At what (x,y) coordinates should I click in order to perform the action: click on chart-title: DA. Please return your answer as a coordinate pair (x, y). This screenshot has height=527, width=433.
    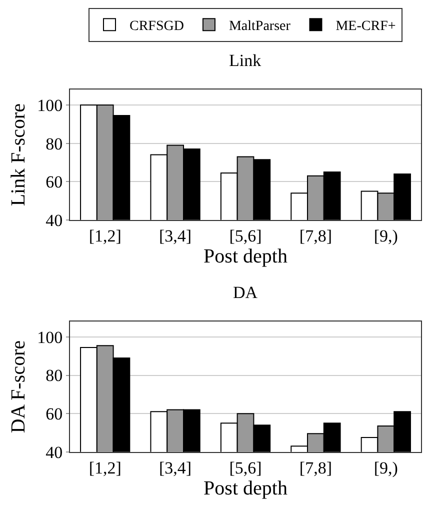
    Looking at the image, I should click on (245, 292).